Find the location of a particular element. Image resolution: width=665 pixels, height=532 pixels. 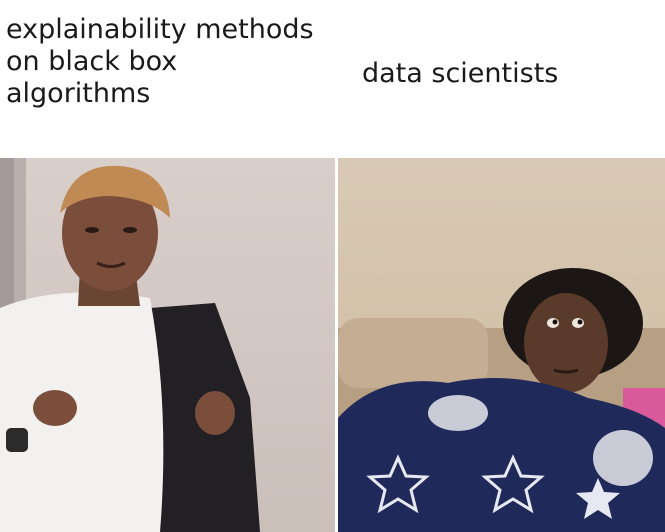

right-hand is located at coordinates (215, 413).